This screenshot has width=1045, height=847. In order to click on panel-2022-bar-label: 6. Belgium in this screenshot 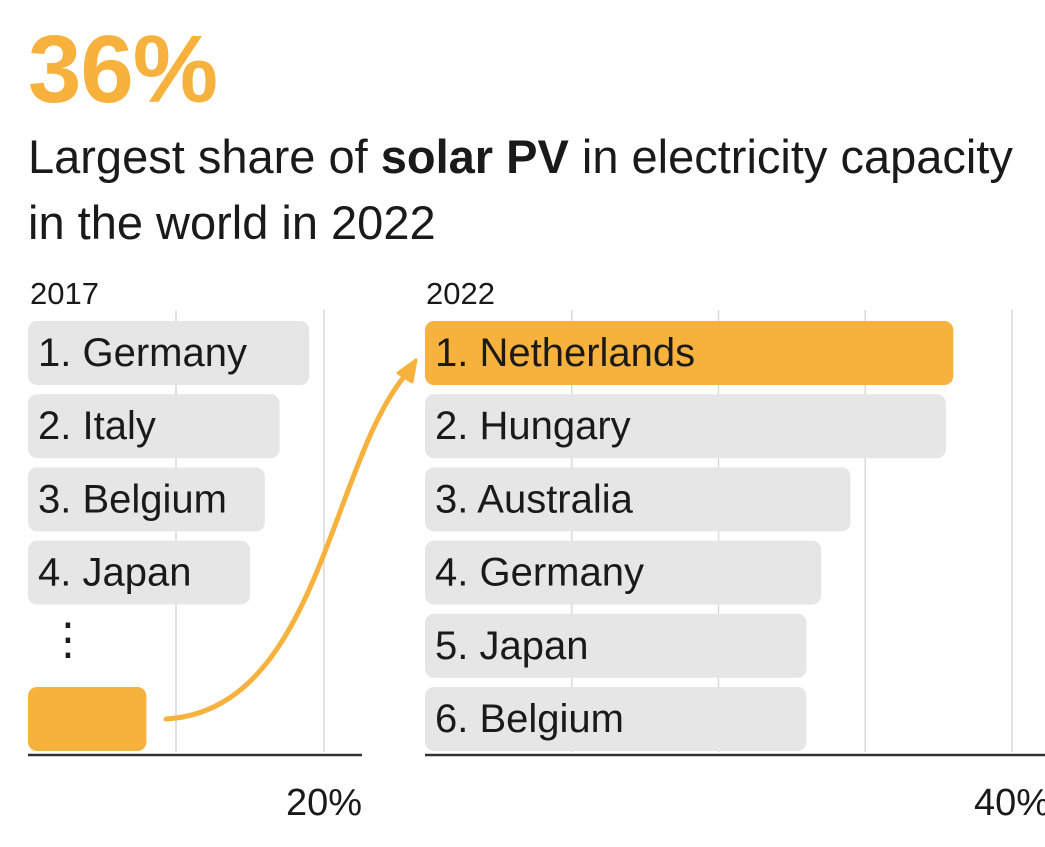, I will do `click(529, 719)`.